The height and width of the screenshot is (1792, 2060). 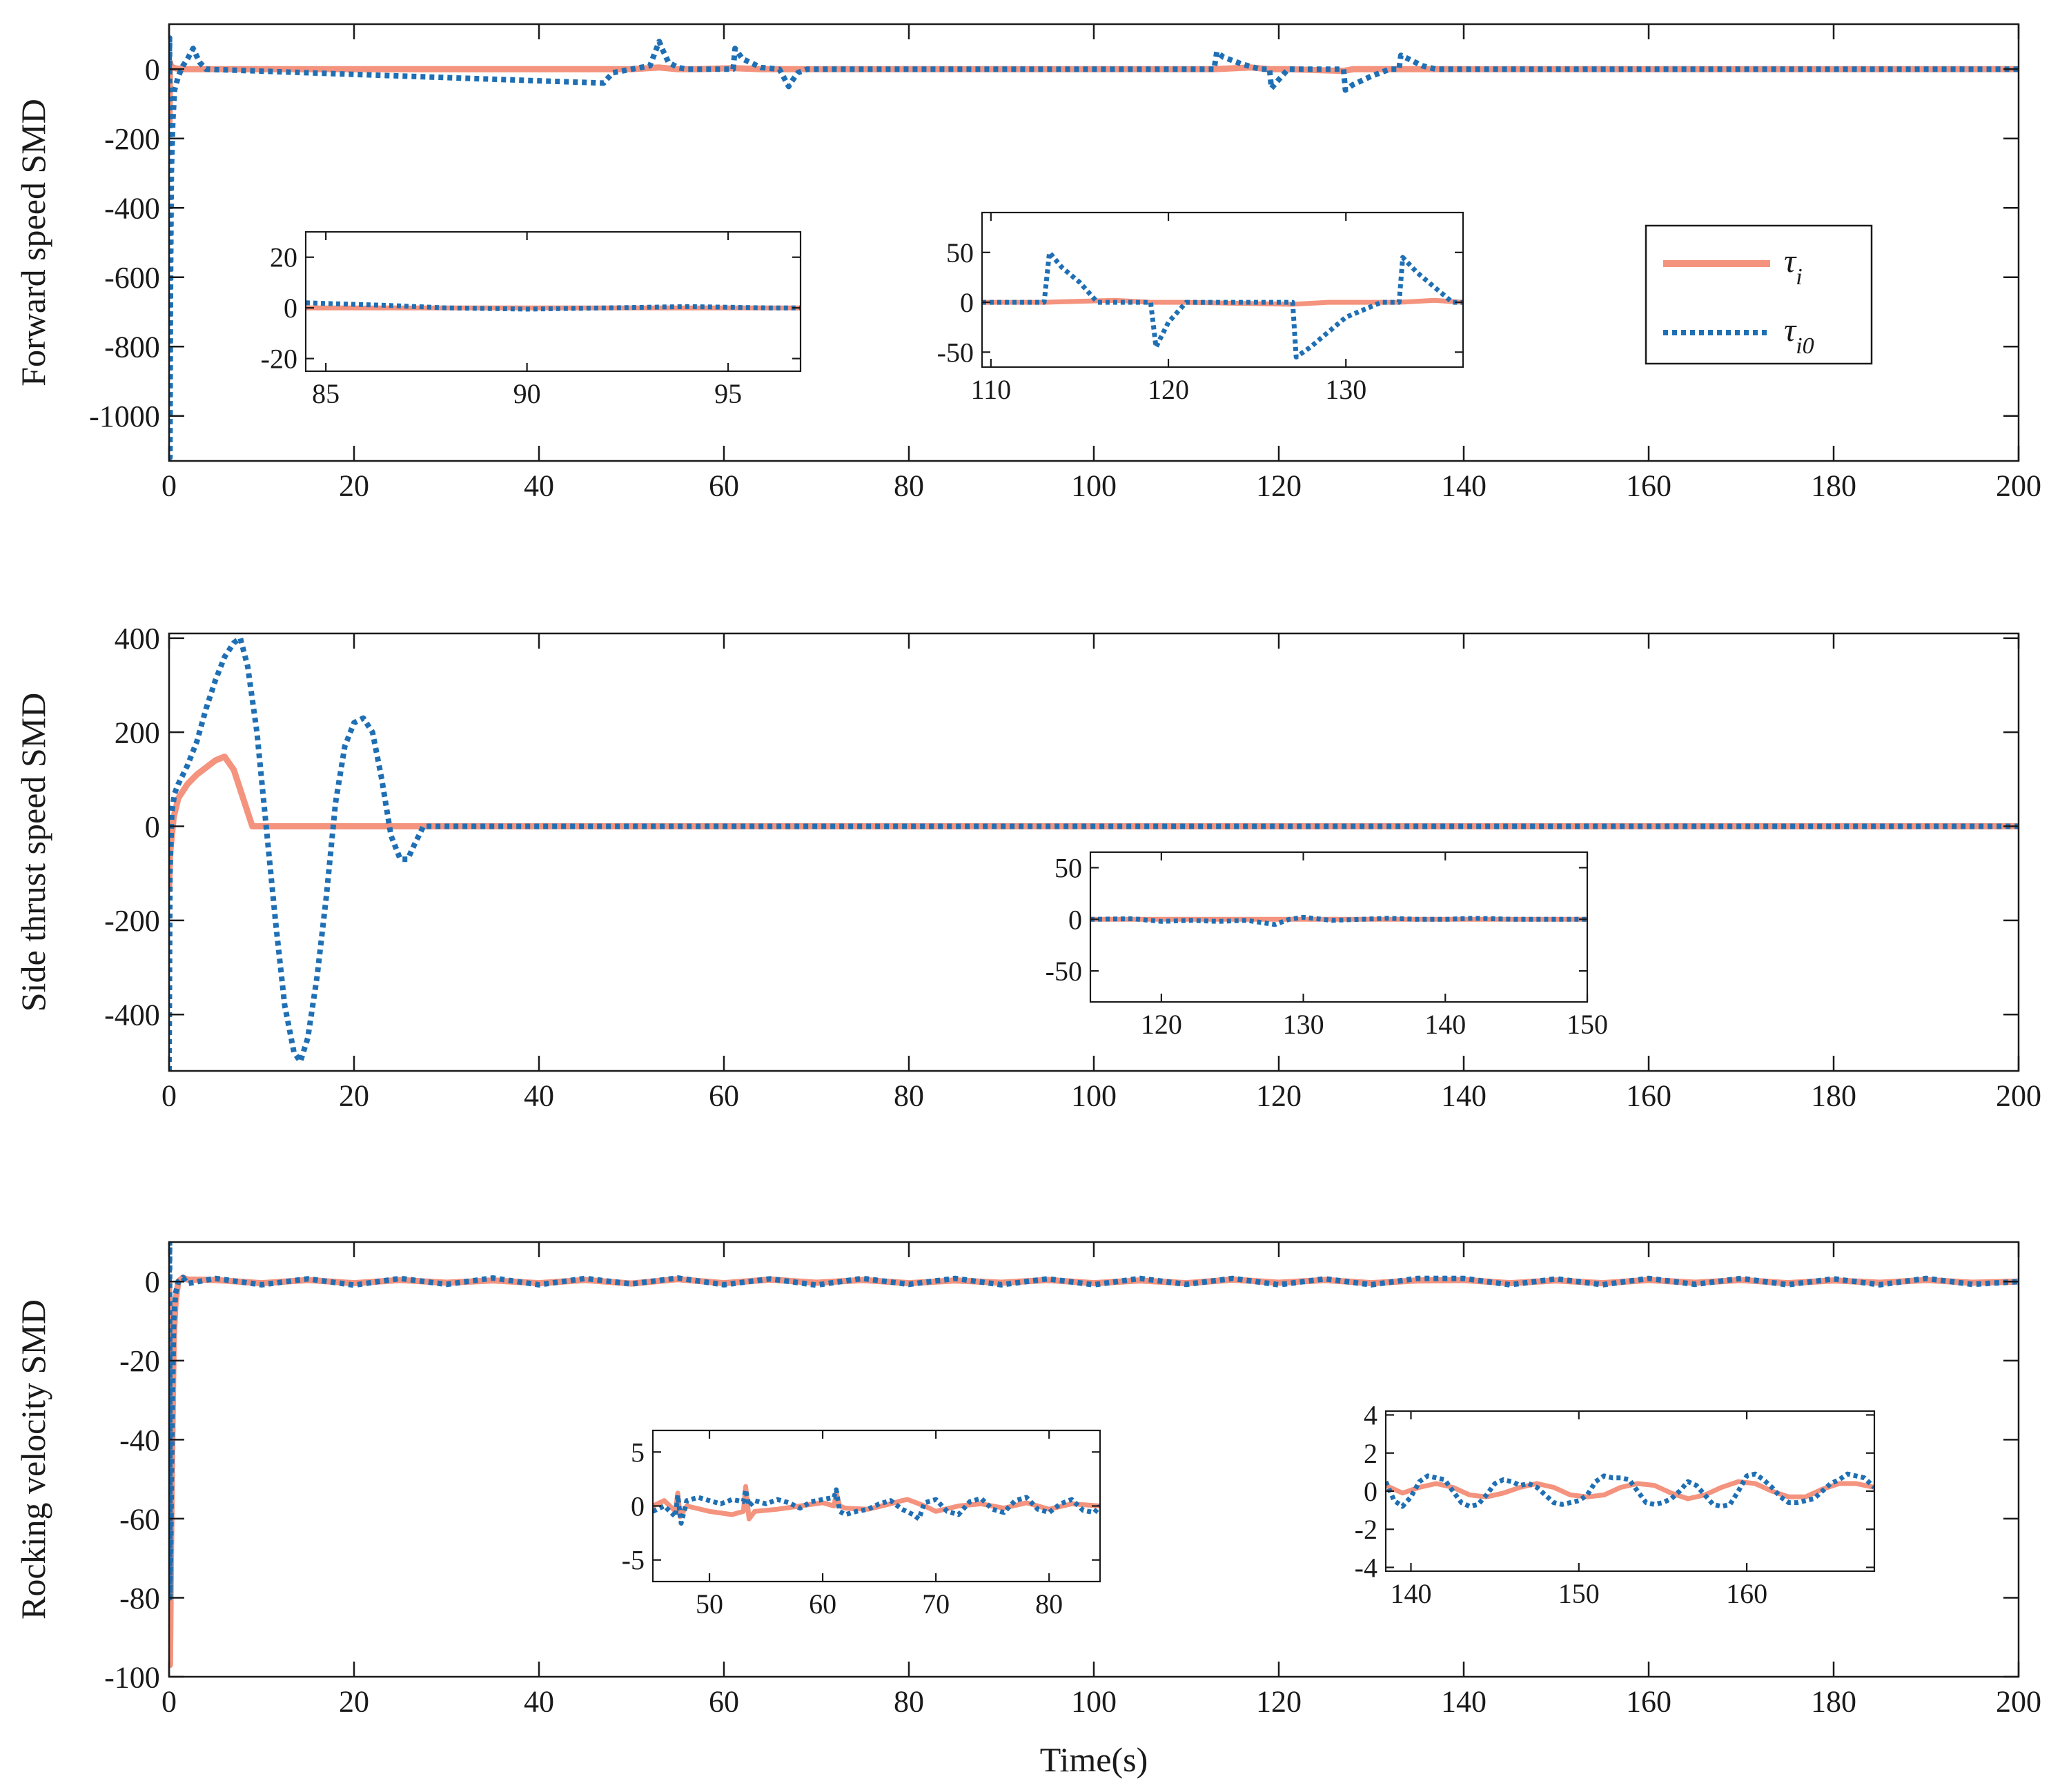 What do you see at coordinates (1094, 1759) in the screenshot?
I see `x-axis-label: Time(s)` at bounding box center [1094, 1759].